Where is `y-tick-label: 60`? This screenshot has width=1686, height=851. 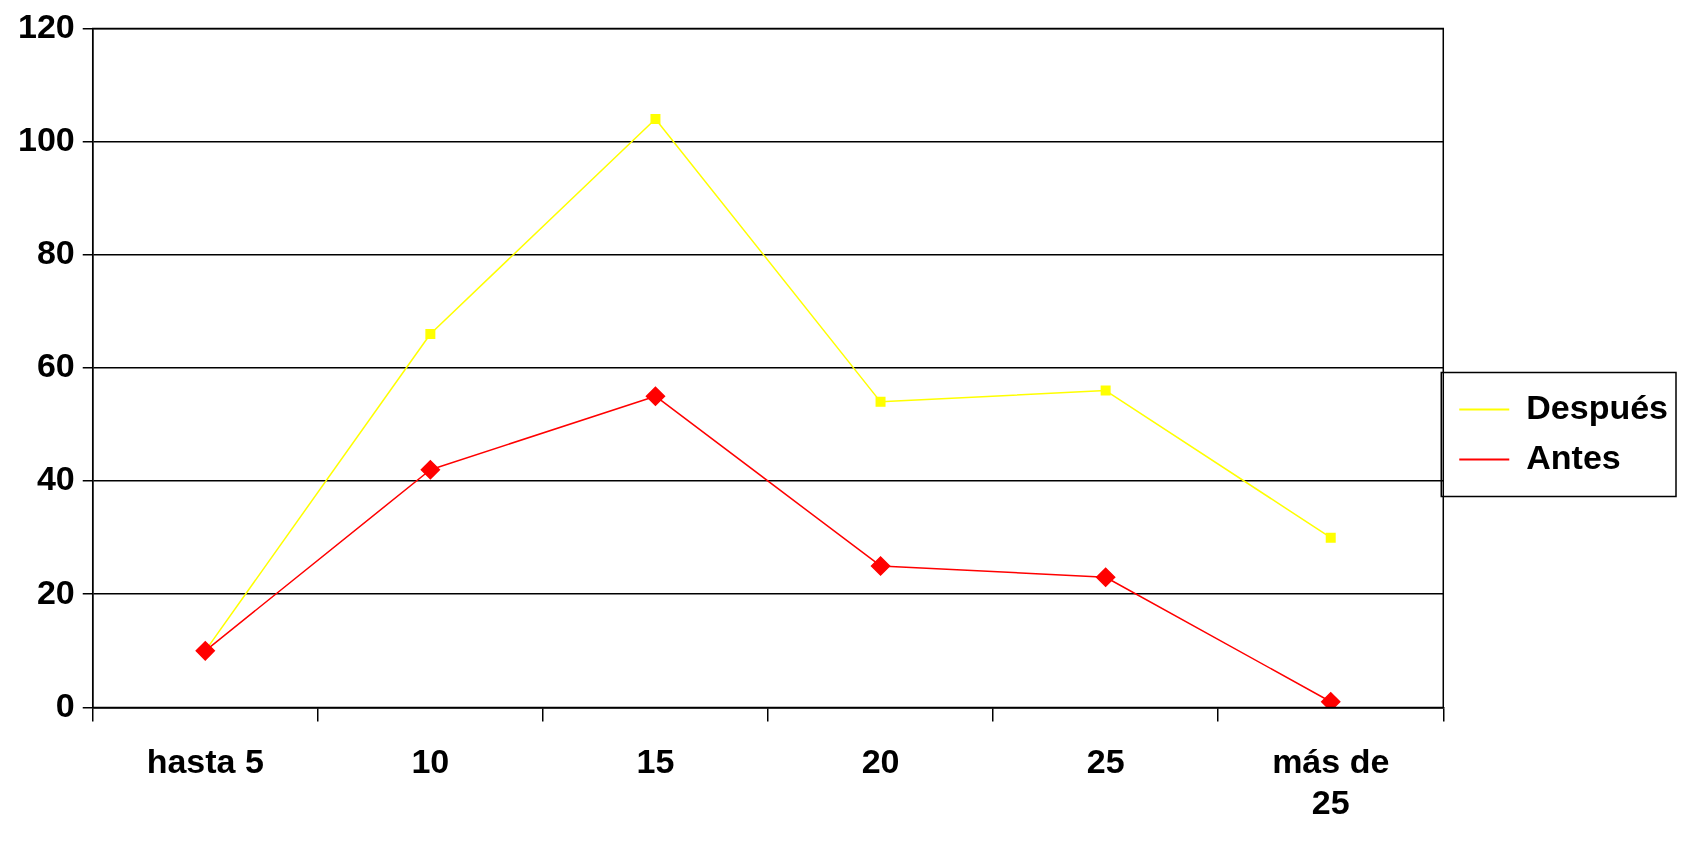 y-tick-label: 60 is located at coordinates (55, 365).